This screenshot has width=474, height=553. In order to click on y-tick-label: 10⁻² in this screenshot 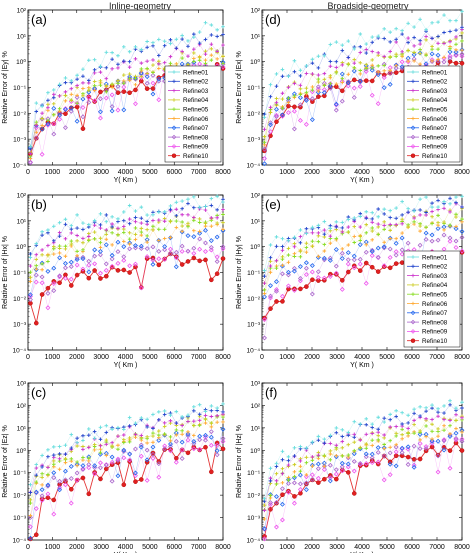, I will do `click(254, 299)`.